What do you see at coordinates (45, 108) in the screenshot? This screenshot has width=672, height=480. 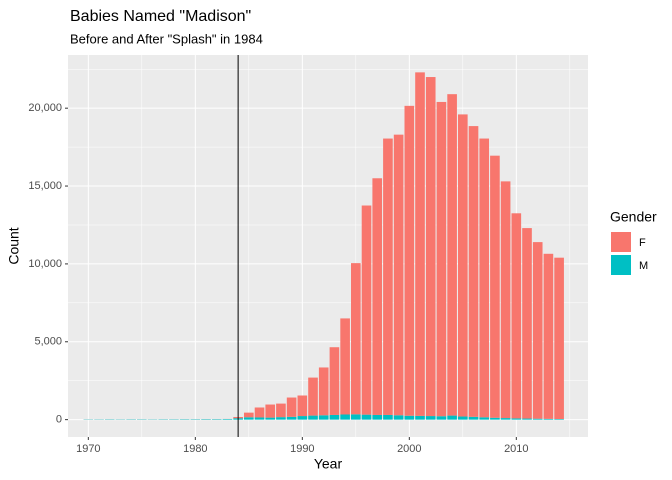 I see `y-tick-label: 20,000` at bounding box center [45, 108].